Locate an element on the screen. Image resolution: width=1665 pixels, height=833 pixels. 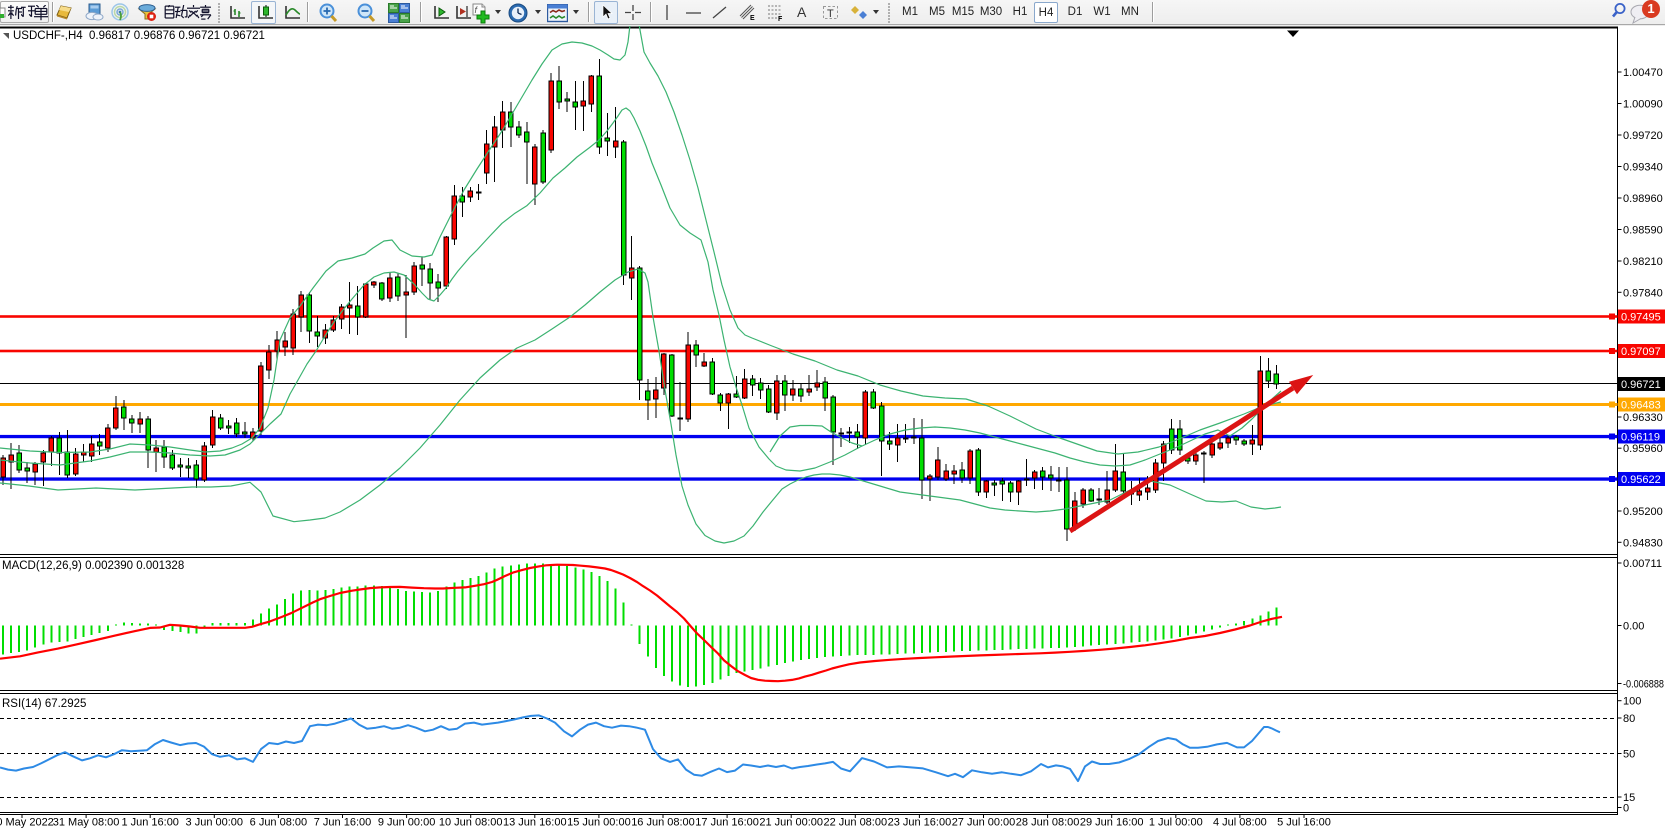
svg-text: 21 Jun 00:00 is located at coordinates (791, 823).